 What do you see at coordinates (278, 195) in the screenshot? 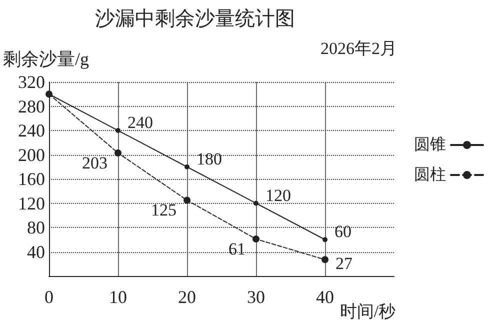
I see `data-label: 120` at bounding box center [278, 195].